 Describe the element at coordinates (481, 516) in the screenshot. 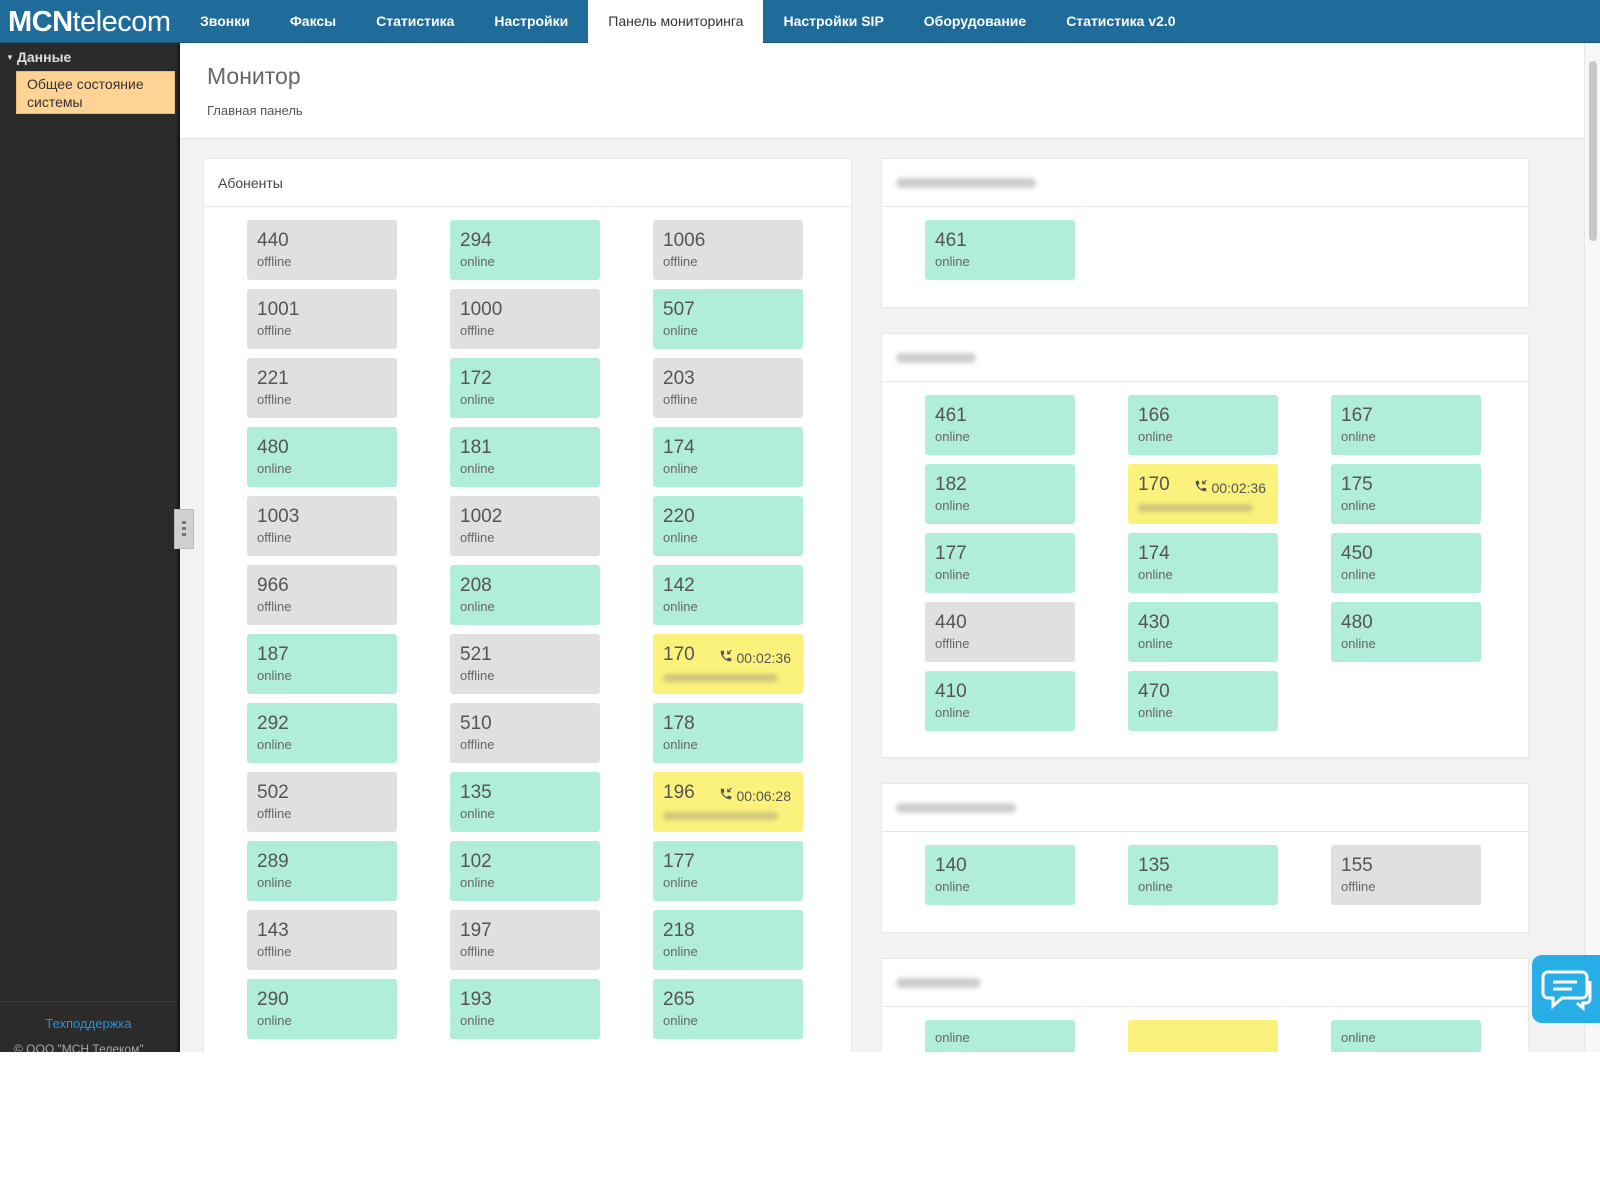

I see `subscriber-number: 1002` at that location.